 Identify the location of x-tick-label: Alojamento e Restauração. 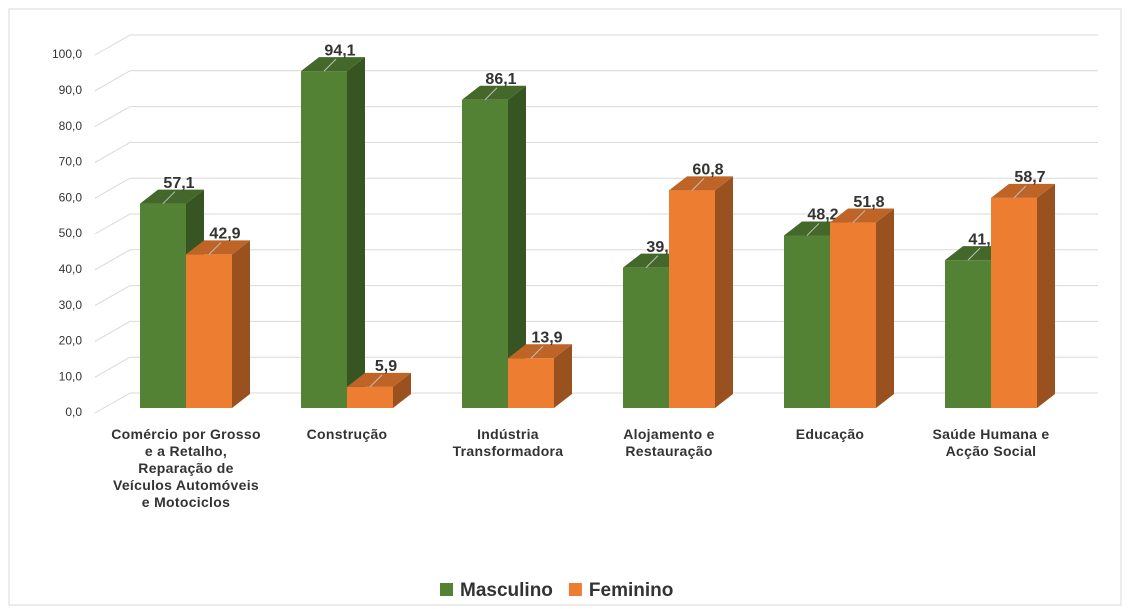
(669, 442).